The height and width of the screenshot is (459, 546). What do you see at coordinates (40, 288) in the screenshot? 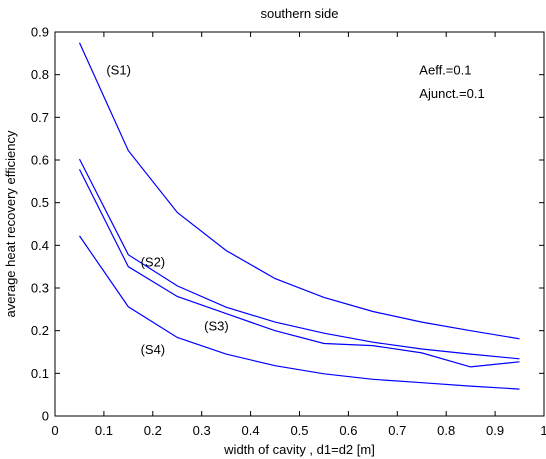
I see `y-tick-label: 0.3` at bounding box center [40, 288].